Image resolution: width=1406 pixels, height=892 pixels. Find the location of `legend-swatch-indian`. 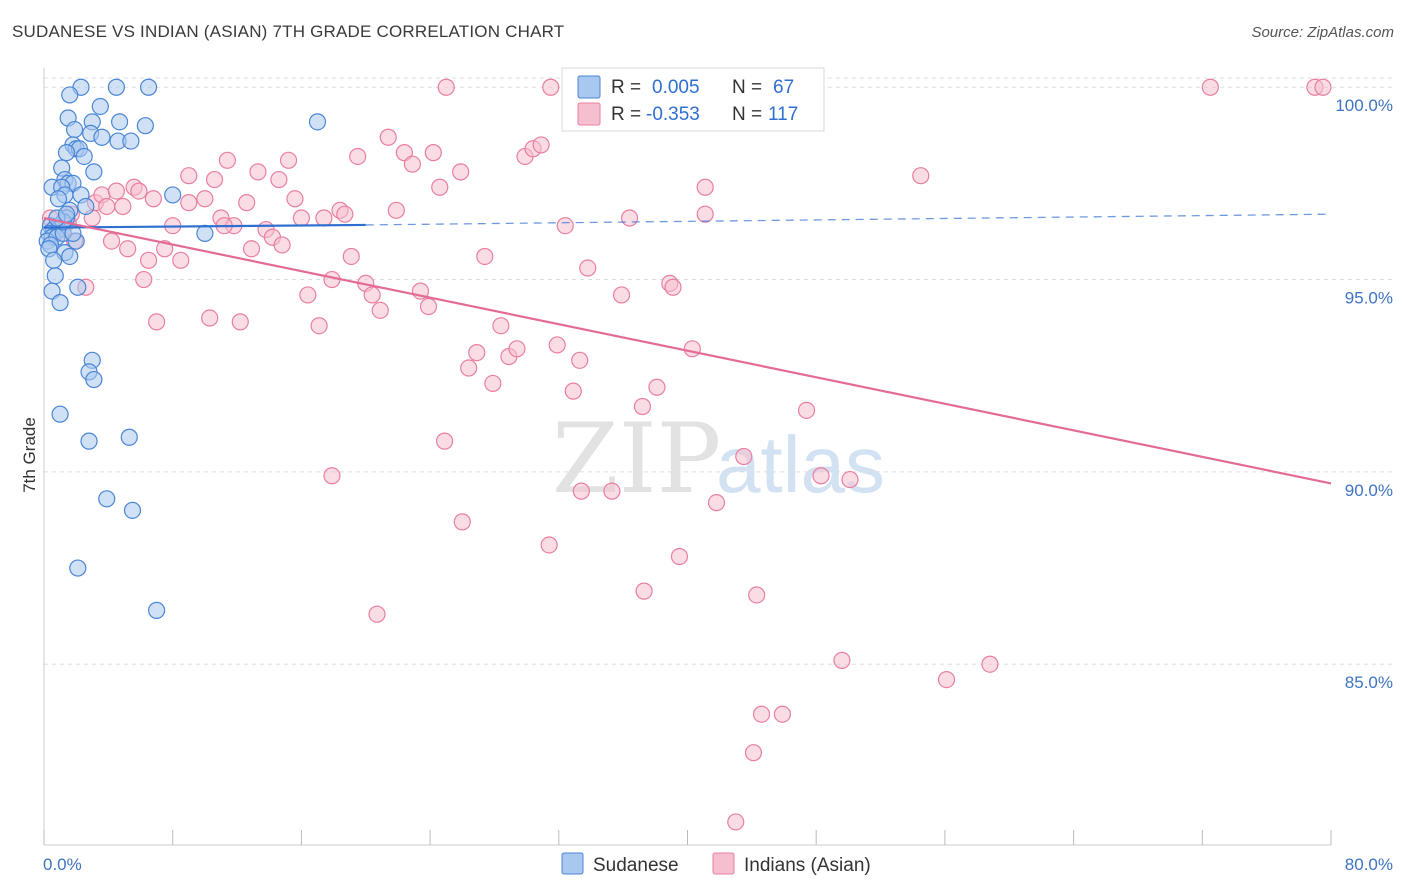

legend-swatch-indian is located at coordinates (589, 114).